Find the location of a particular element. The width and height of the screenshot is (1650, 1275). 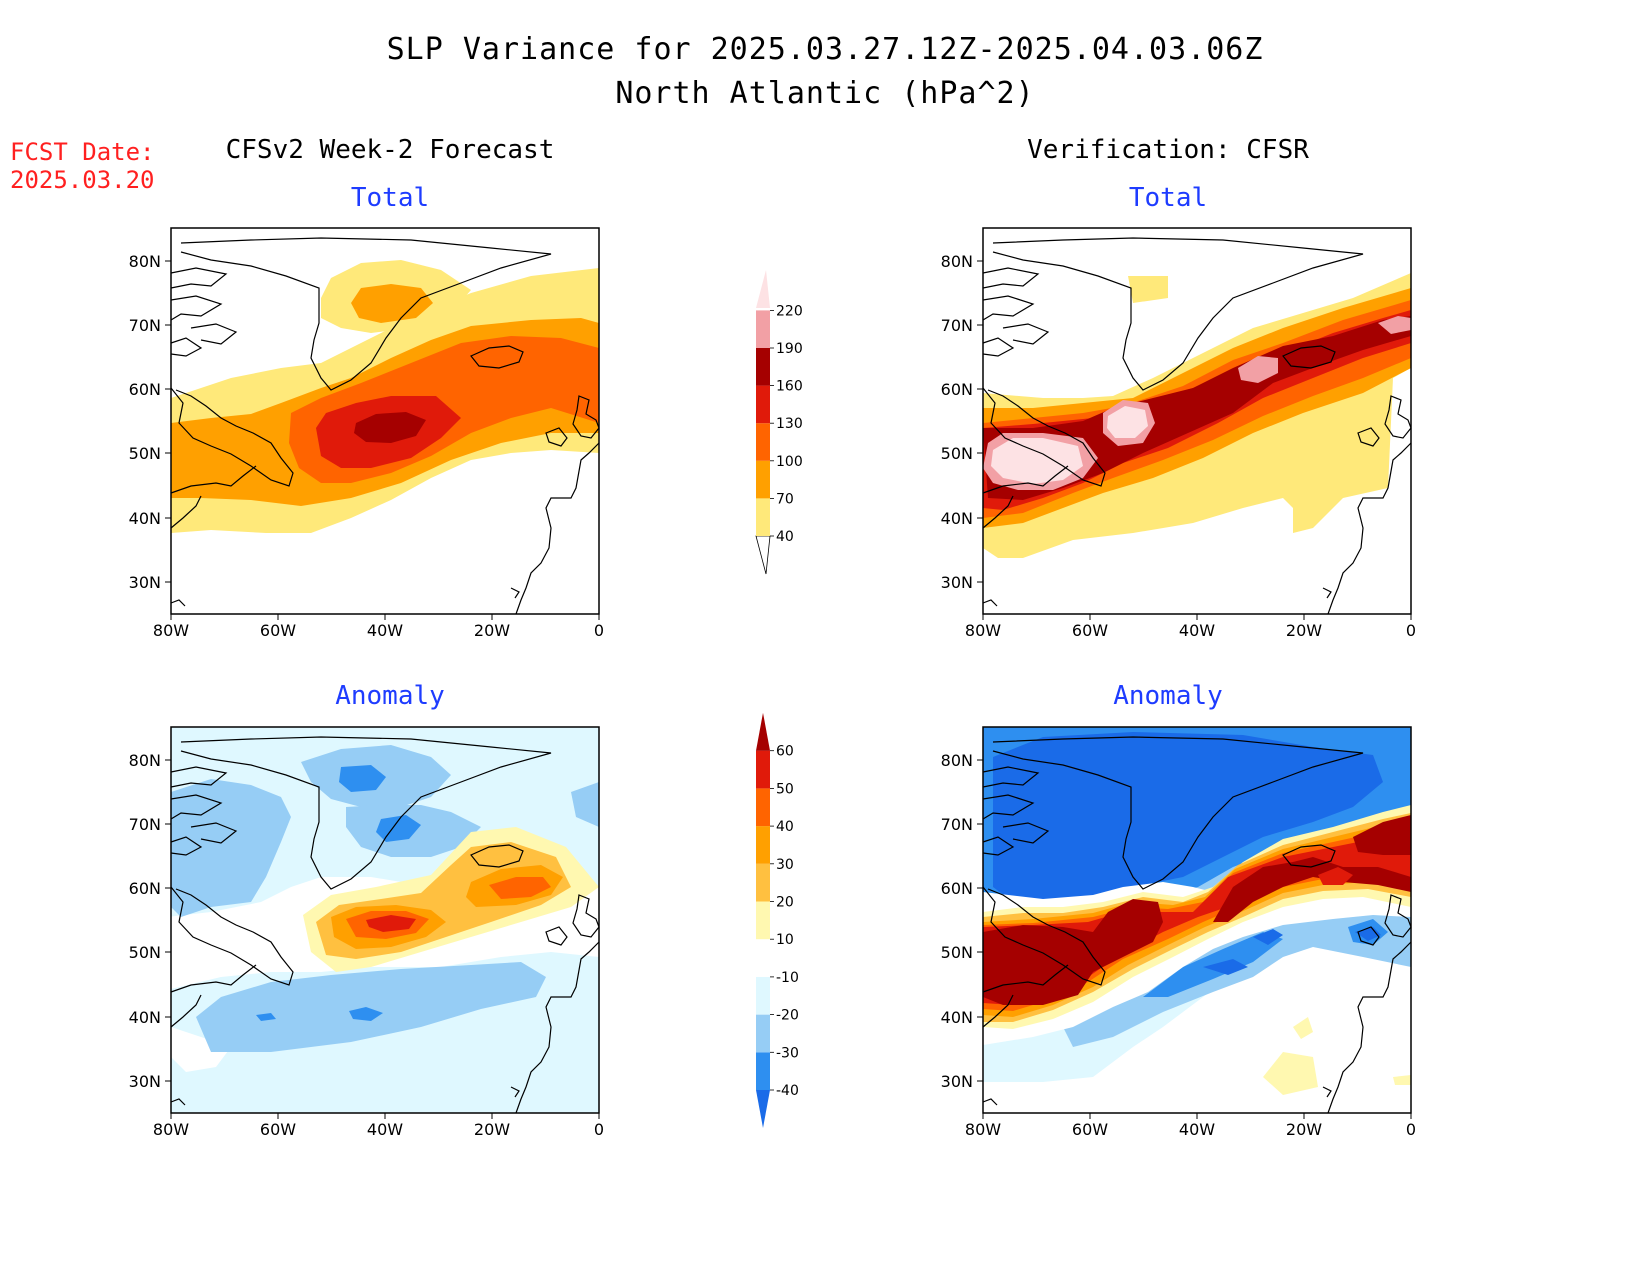

forecast-total-map is located at coordinates (385, 421).